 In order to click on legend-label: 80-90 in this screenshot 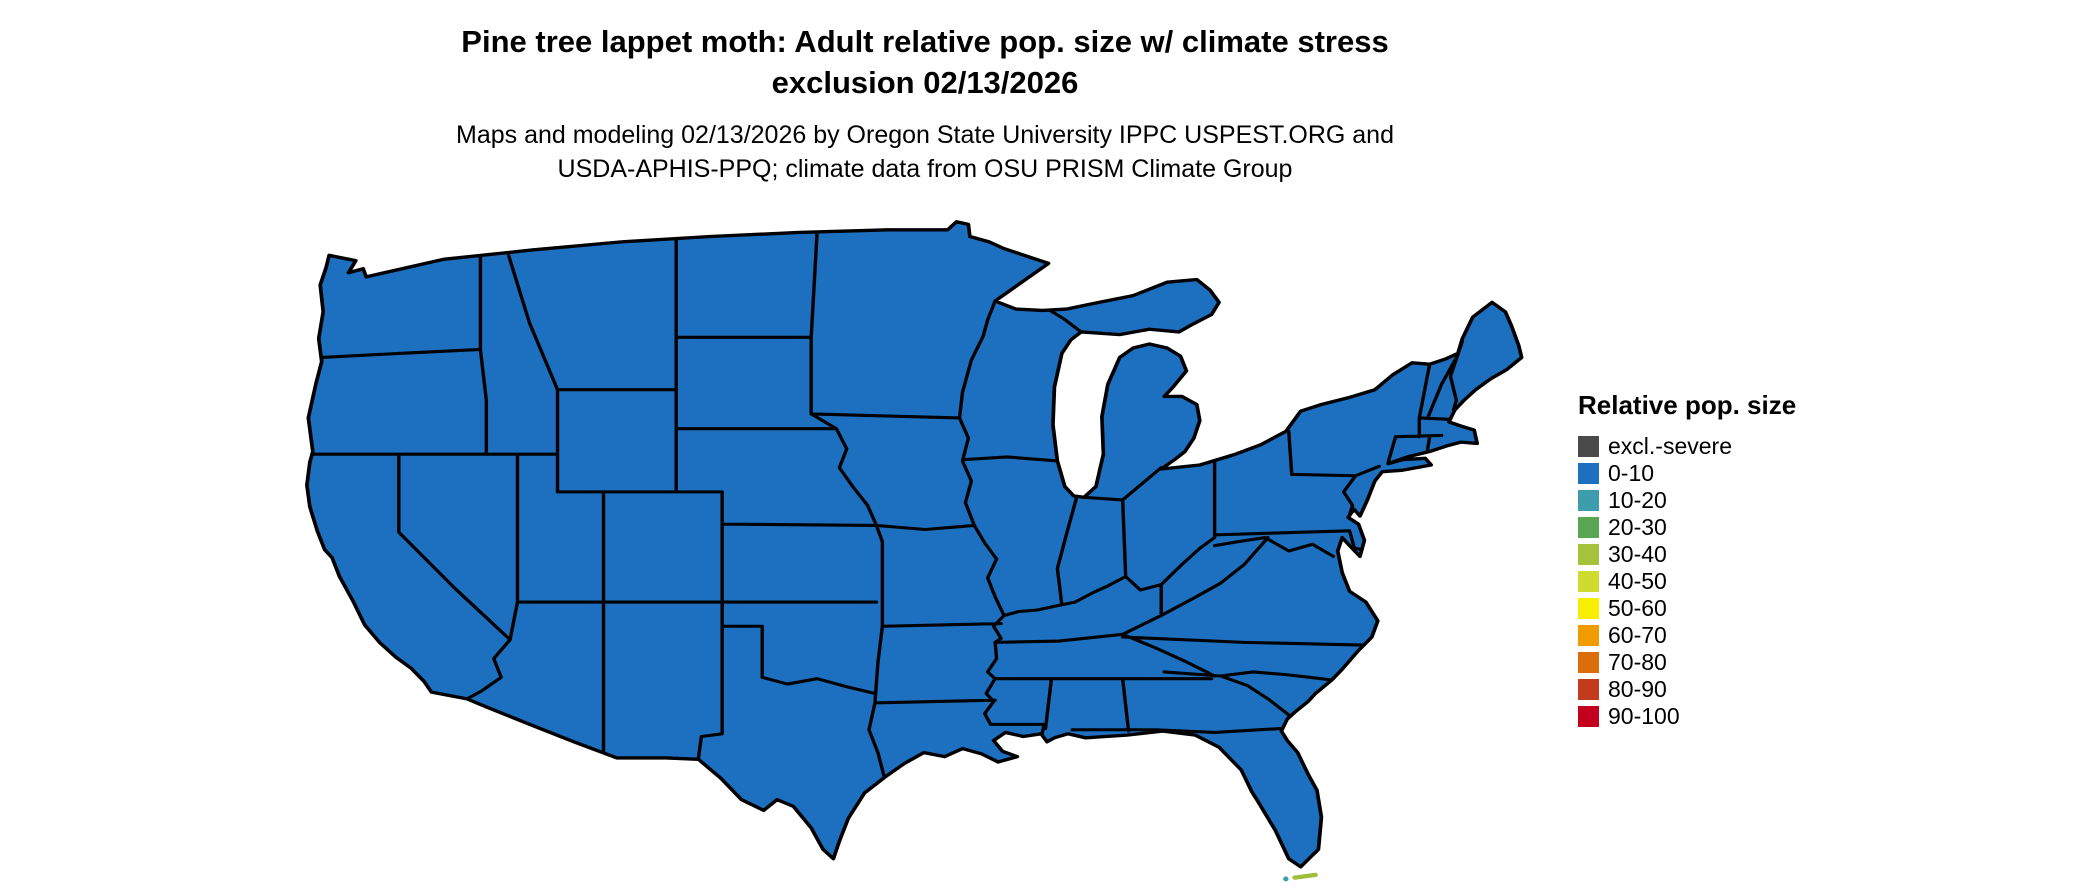, I will do `click(1637, 689)`.